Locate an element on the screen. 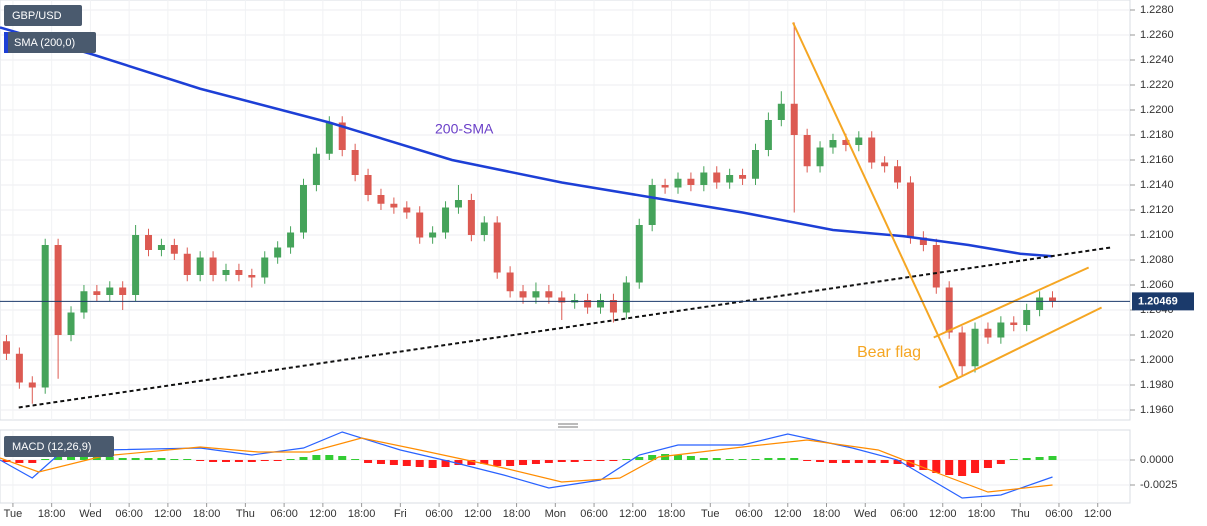  symbol-box is located at coordinates (43, 15).